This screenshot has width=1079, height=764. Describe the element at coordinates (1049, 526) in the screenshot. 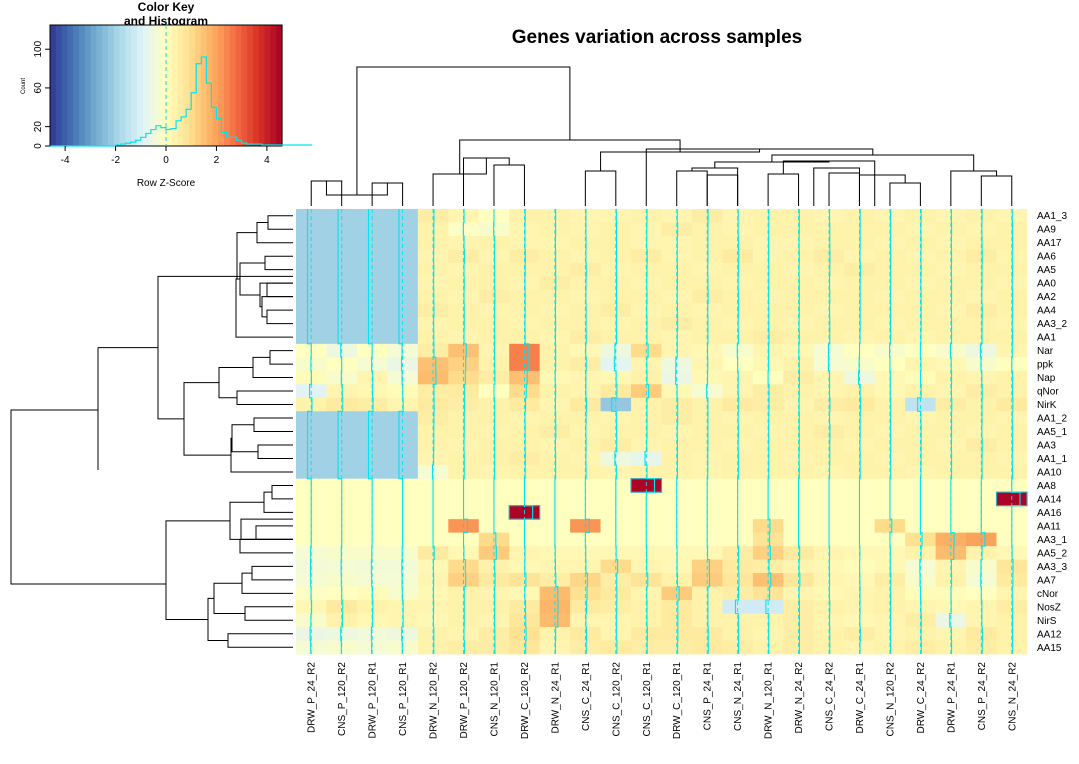

I see `row-label: AA11` at that location.